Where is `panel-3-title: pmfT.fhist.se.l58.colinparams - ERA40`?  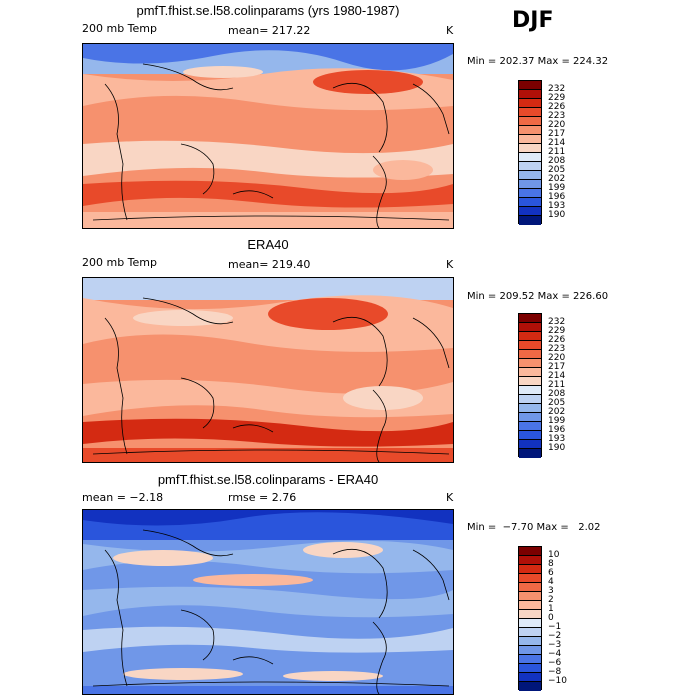 panel-3-title: pmfT.fhist.se.l58.colinparams - ERA40 is located at coordinates (268, 479).